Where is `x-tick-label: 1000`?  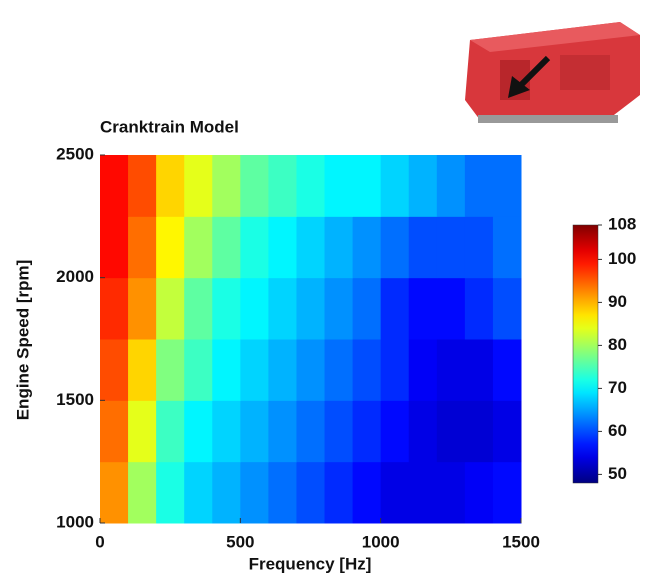
x-tick-label: 1000 is located at coordinates (381, 541).